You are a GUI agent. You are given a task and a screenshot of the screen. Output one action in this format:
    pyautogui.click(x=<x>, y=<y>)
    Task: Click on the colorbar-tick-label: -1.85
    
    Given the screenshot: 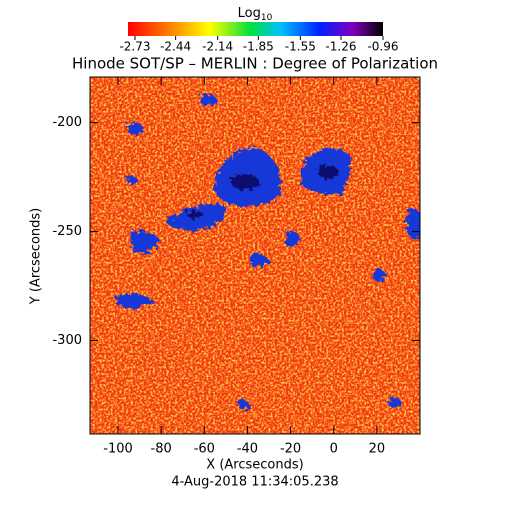 What is the action you would take?
    pyautogui.click(x=258, y=47)
    